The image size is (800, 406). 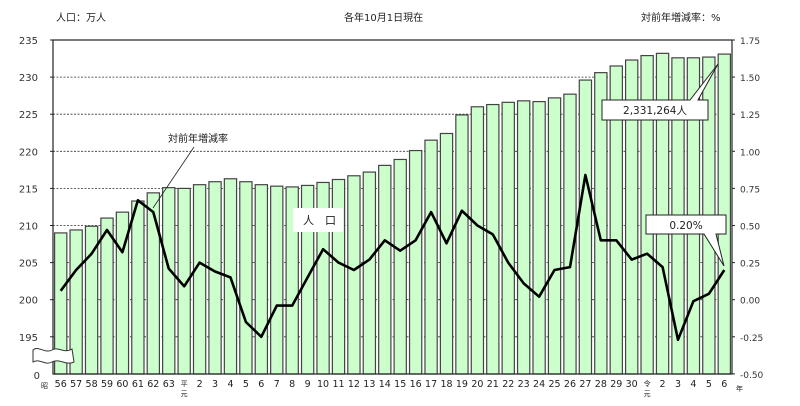 I want to click on x-tick-label: 12, so click(x=354, y=384).